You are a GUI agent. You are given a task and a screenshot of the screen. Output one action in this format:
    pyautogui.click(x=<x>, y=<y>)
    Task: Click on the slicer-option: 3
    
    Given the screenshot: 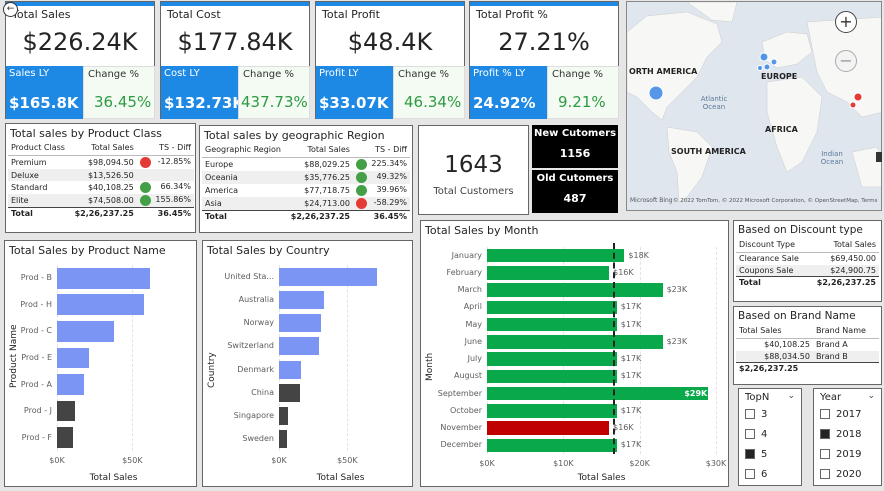 What is the action you would take?
    pyautogui.click(x=756, y=414)
    